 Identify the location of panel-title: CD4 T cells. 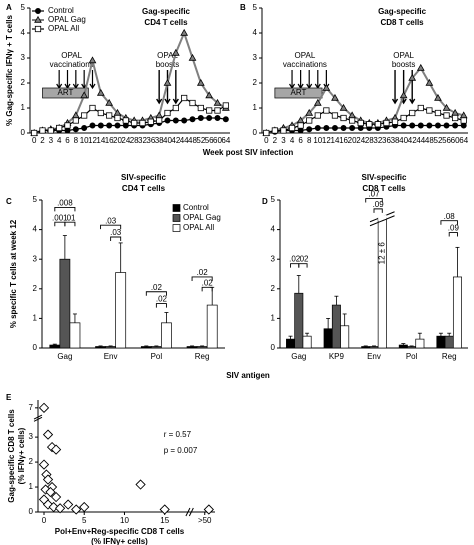
(144, 188).